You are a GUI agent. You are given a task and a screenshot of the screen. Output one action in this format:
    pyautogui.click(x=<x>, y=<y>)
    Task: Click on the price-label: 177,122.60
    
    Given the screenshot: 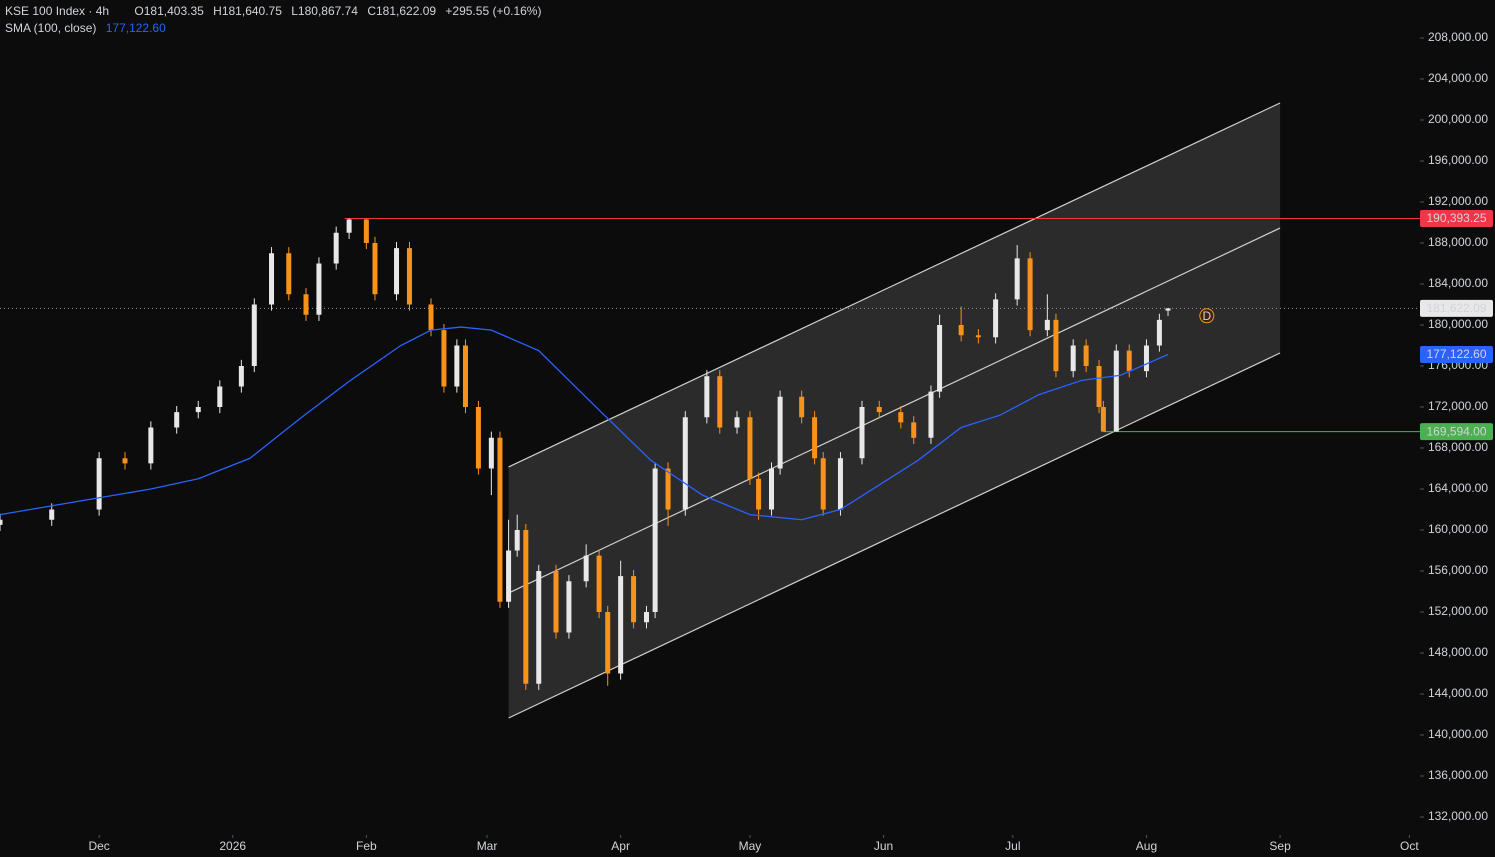 What is the action you would take?
    pyautogui.click(x=1456, y=354)
    